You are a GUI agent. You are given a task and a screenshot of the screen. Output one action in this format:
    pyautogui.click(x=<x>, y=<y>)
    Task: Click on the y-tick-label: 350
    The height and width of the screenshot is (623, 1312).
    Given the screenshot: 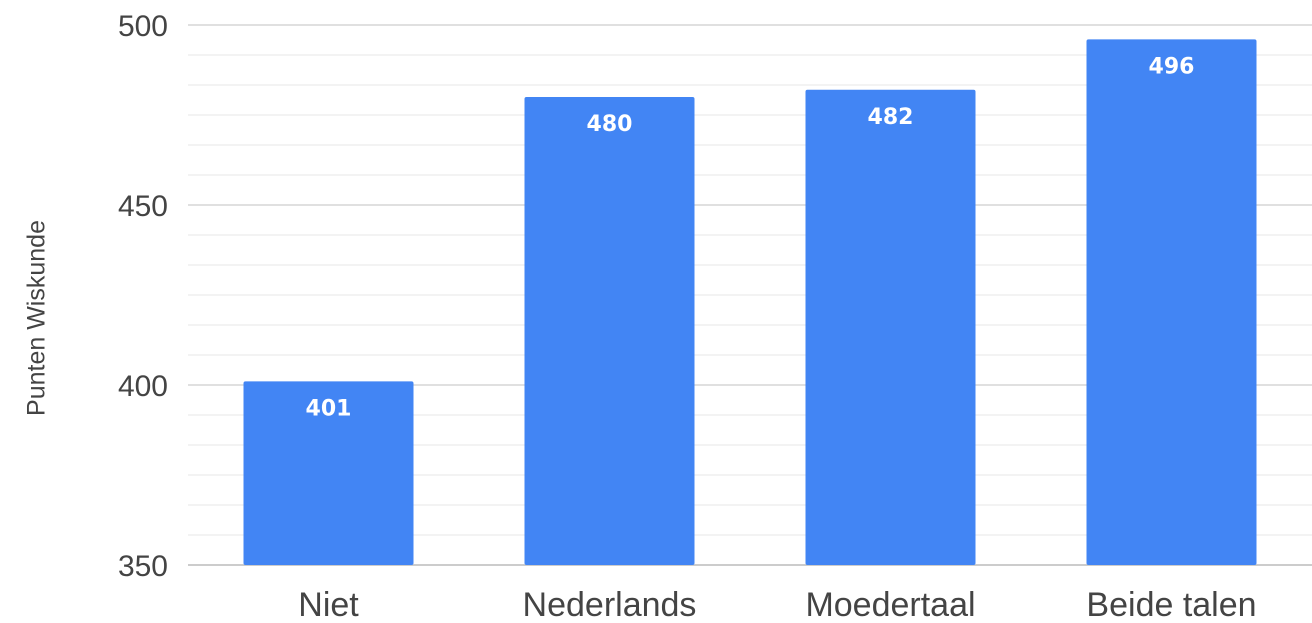 What is the action you would take?
    pyautogui.click(x=143, y=566)
    